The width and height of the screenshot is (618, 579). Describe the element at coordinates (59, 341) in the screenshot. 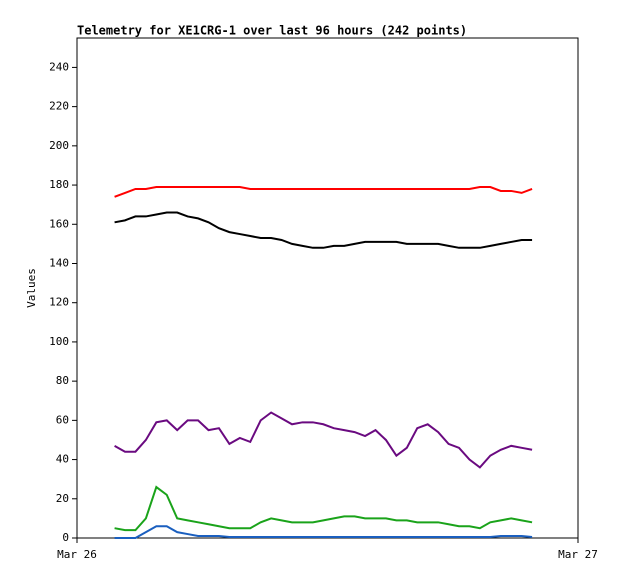

I see `y-tick-label: 100` at that location.